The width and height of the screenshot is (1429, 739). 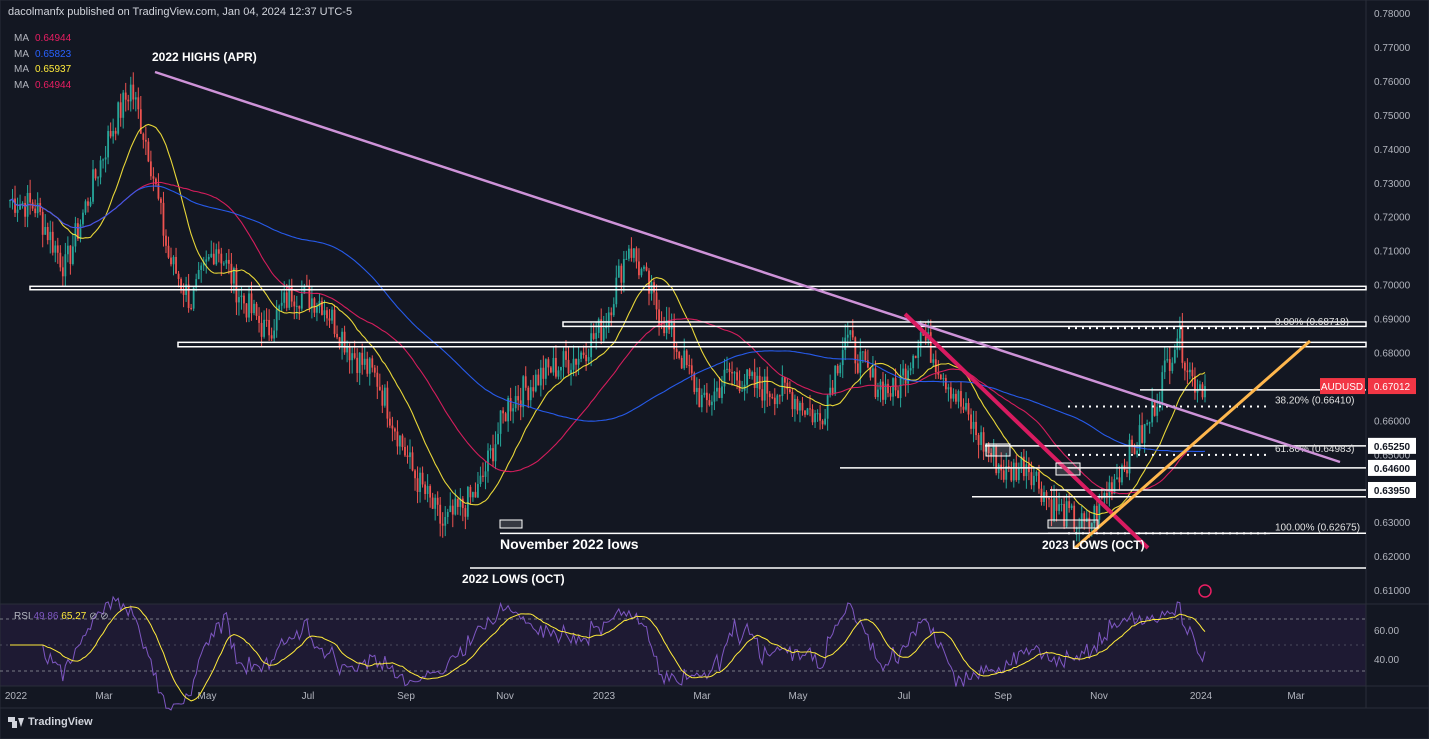 What do you see at coordinates (50, 722) in the screenshot?
I see `tradingview-brand: TradingView` at bounding box center [50, 722].